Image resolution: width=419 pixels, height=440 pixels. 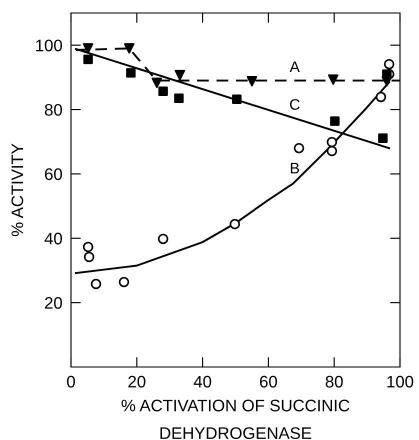 What do you see at coordinates (400, 382) in the screenshot?
I see `x-tick-label: 100` at bounding box center [400, 382].